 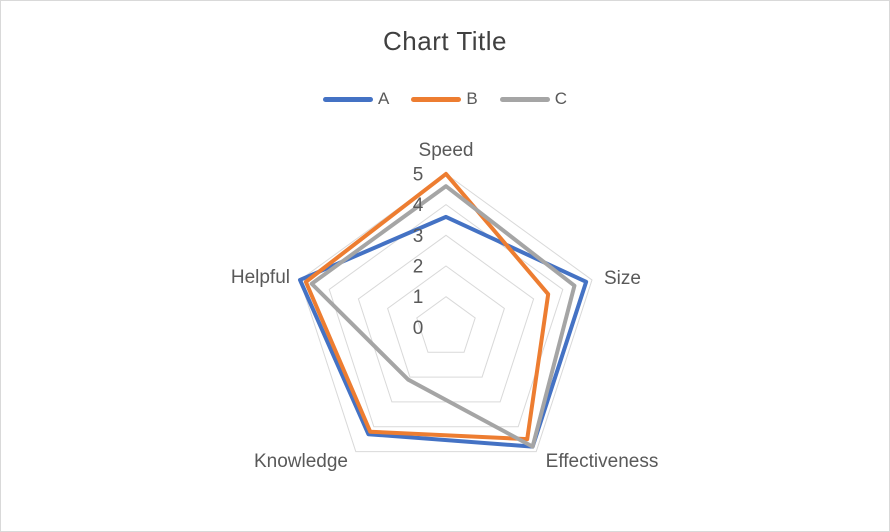 What do you see at coordinates (301, 461) in the screenshot?
I see `axis-label-knowledge: Knowledge` at bounding box center [301, 461].